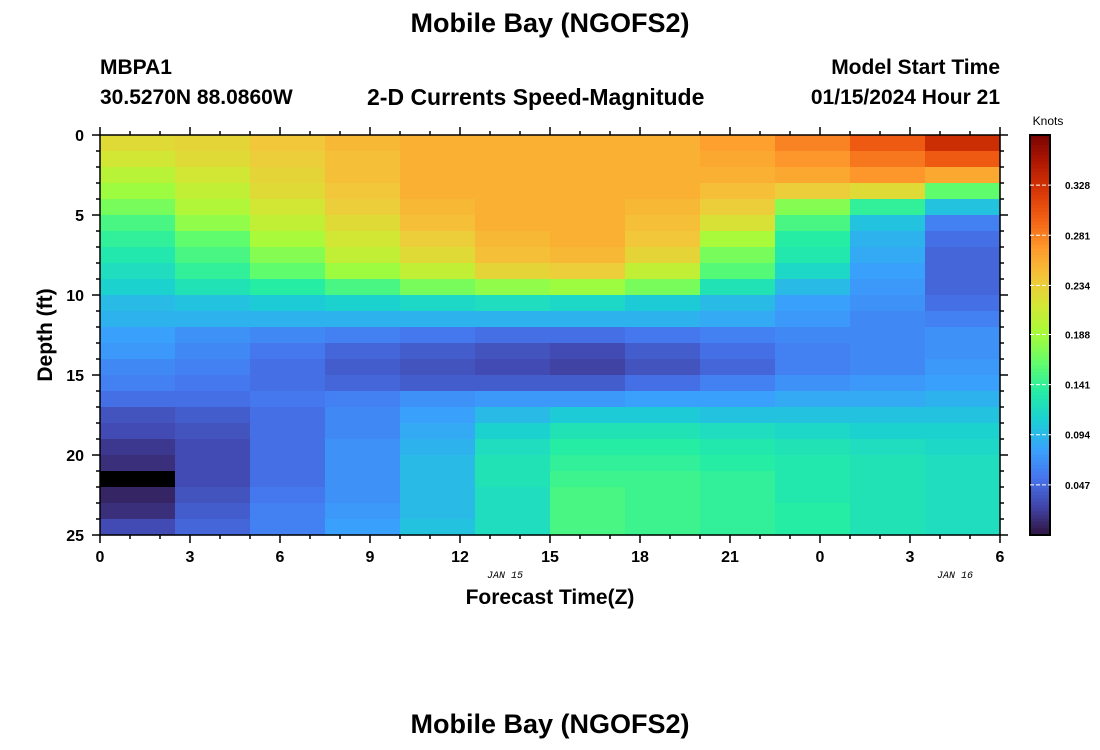 The height and width of the screenshot is (750, 1100). Describe the element at coordinates (79, 216) in the screenshot. I see `y-tick-label: 5` at that location.